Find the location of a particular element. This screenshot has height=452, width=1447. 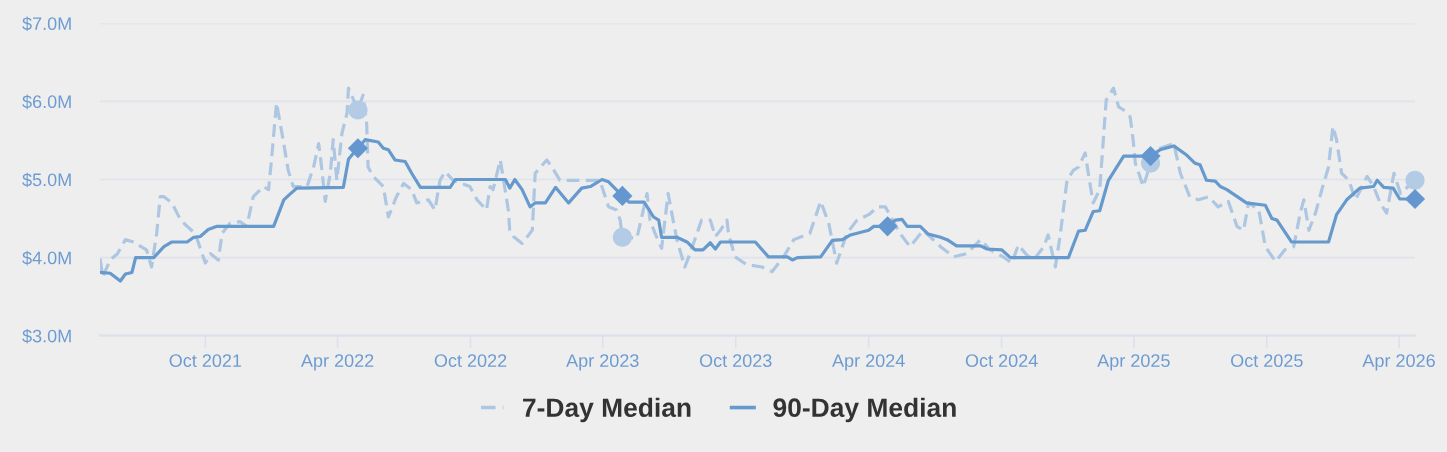

x-tick-label: Oct 2025 is located at coordinates (1267, 361).